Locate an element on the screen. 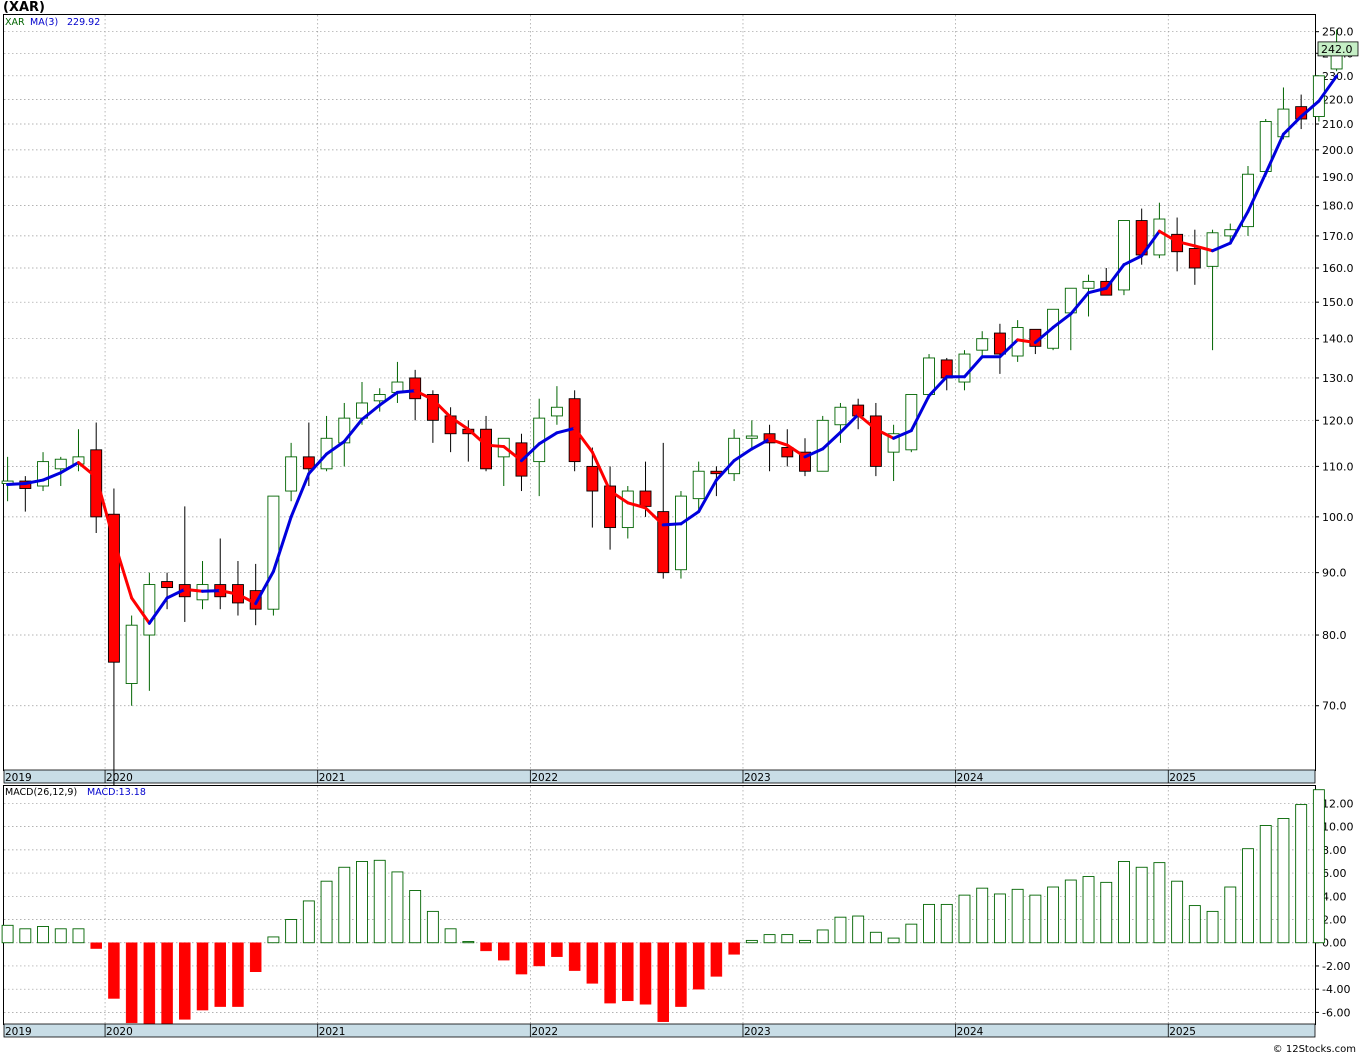  macd-year-label: 2020 is located at coordinates (119, 1032).